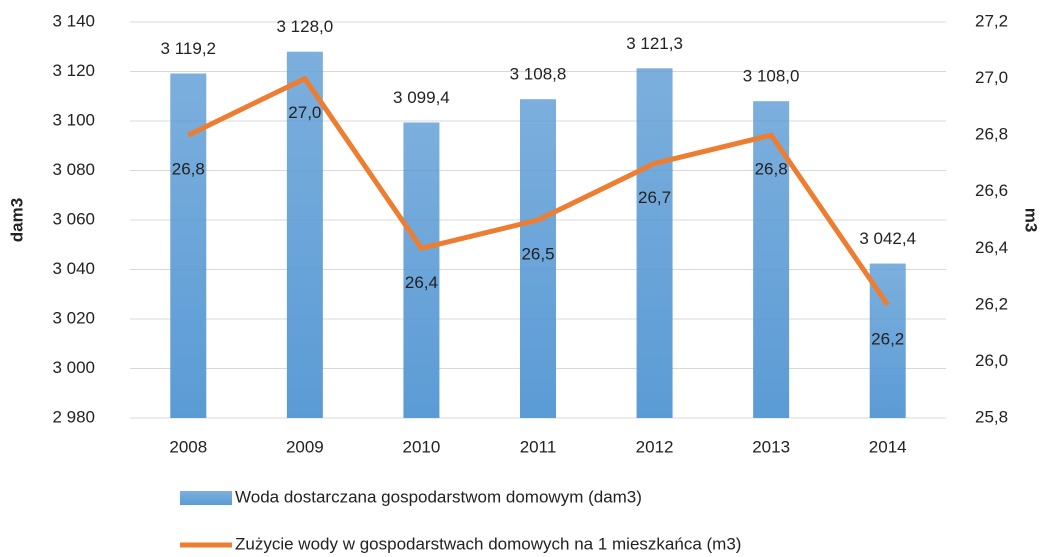 This screenshot has height=557, width=1047. Describe the element at coordinates (304, 26) in the screenshot. I see `bar-value-label: 3 128,0` at that location.